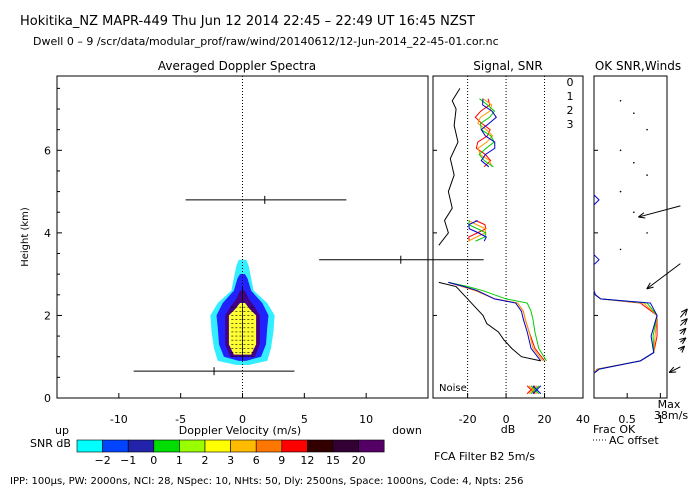 This screenshot has width=700, height=500. I want to click on ac-offset-label: AC offset, so click(634, 440).